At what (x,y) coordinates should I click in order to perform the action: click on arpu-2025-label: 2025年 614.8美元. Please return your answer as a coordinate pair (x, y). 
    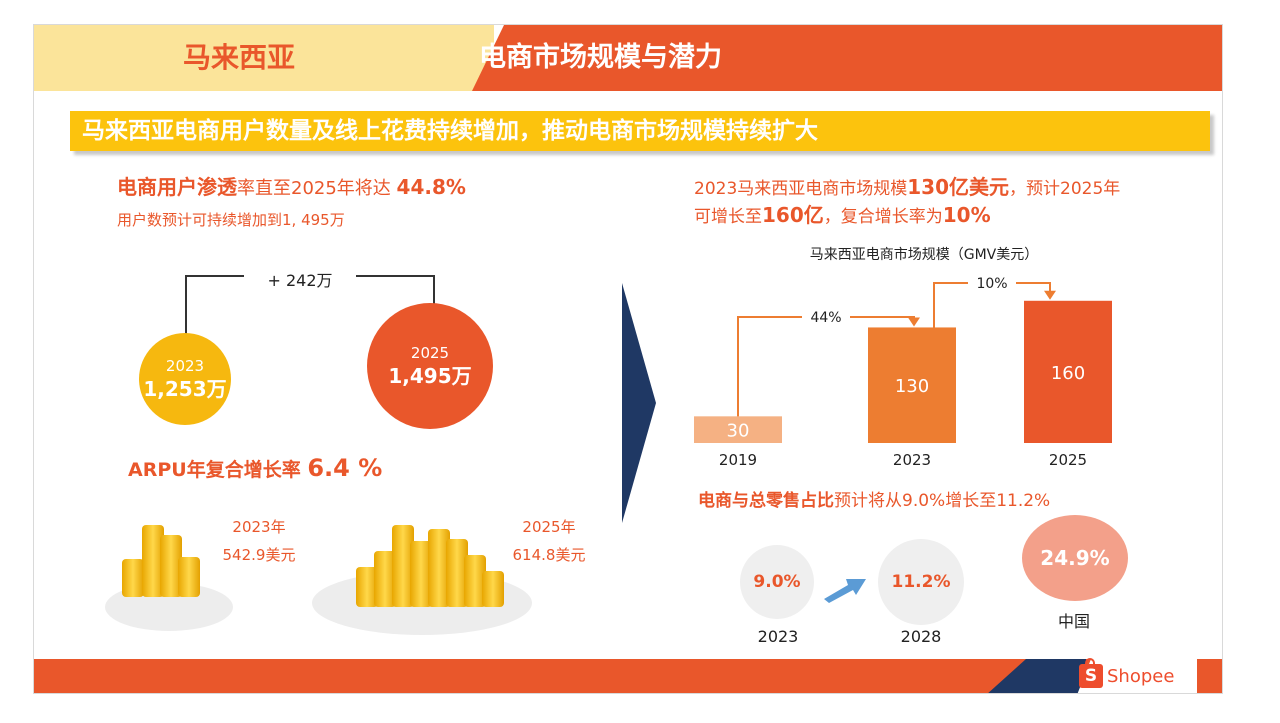
    Looking at the image, I should click on (549, 541).